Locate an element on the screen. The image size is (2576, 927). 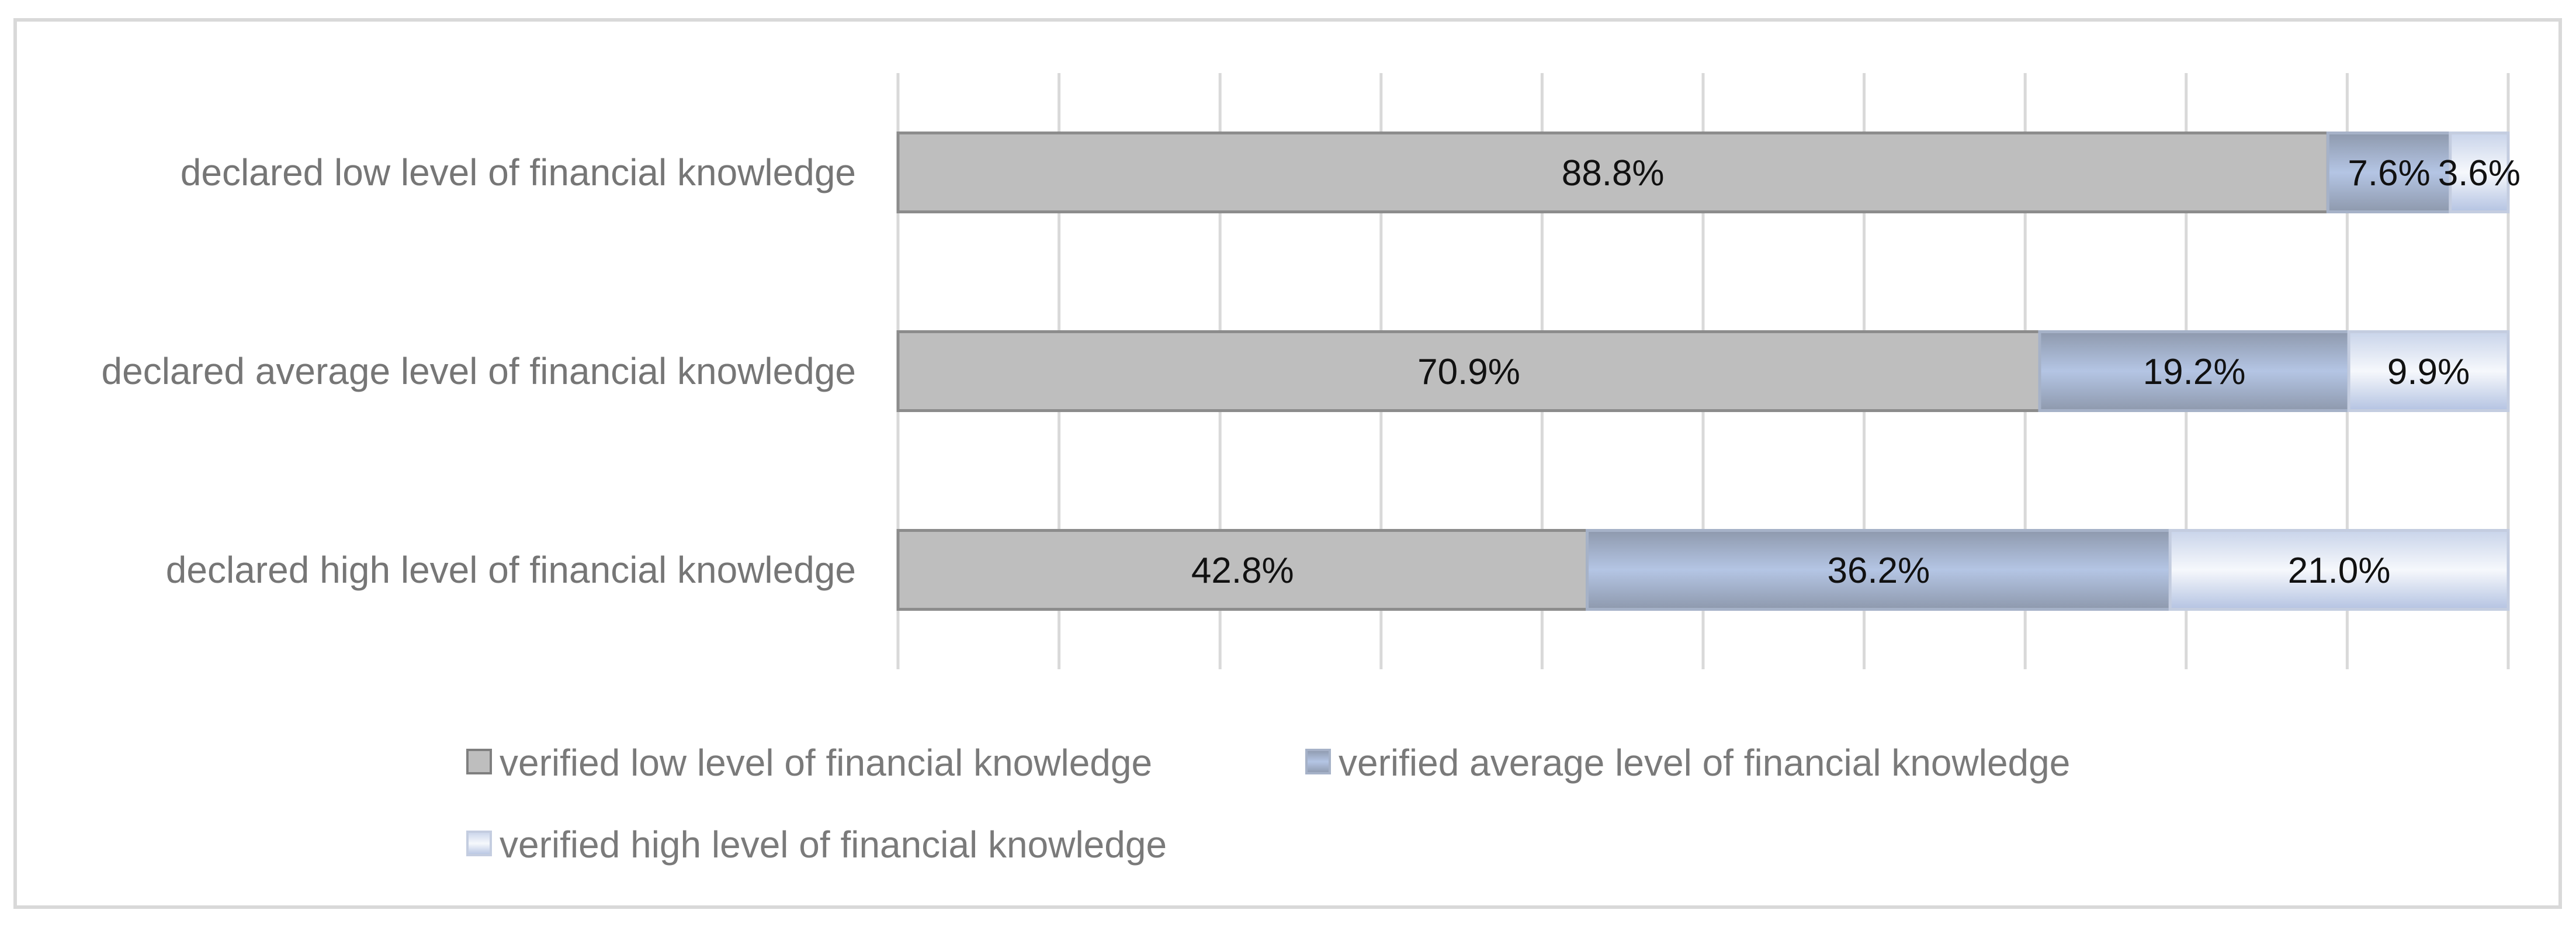
data-label: 3.6% is located at coordinates (2479, 173).